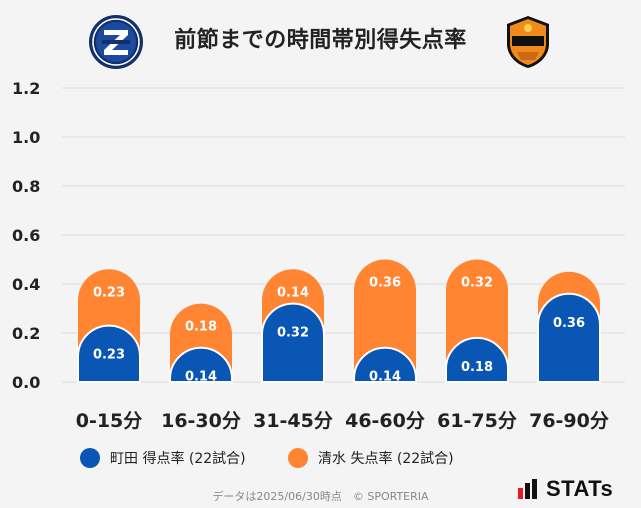  Describe the element at coordinates (26, 88) in the screenshot. I see `y-tick-label: 1.2` at that location.